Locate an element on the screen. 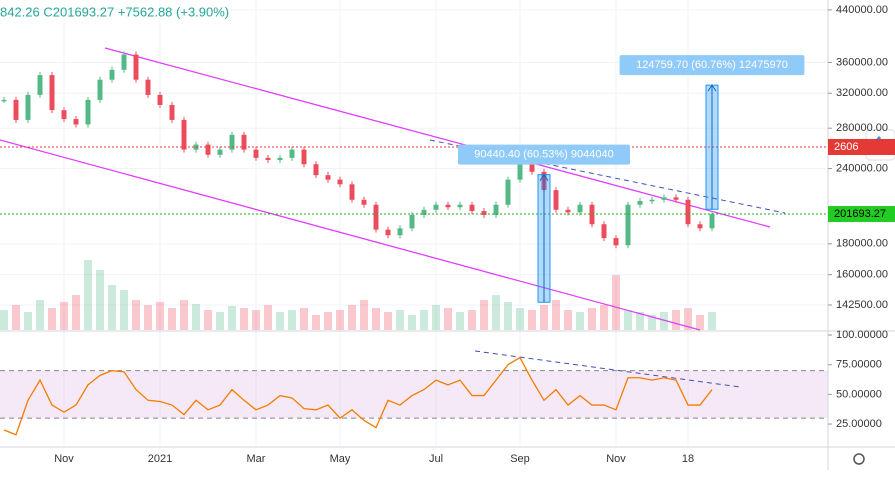  measure-arrow-head is located at coordinates (712, 88).